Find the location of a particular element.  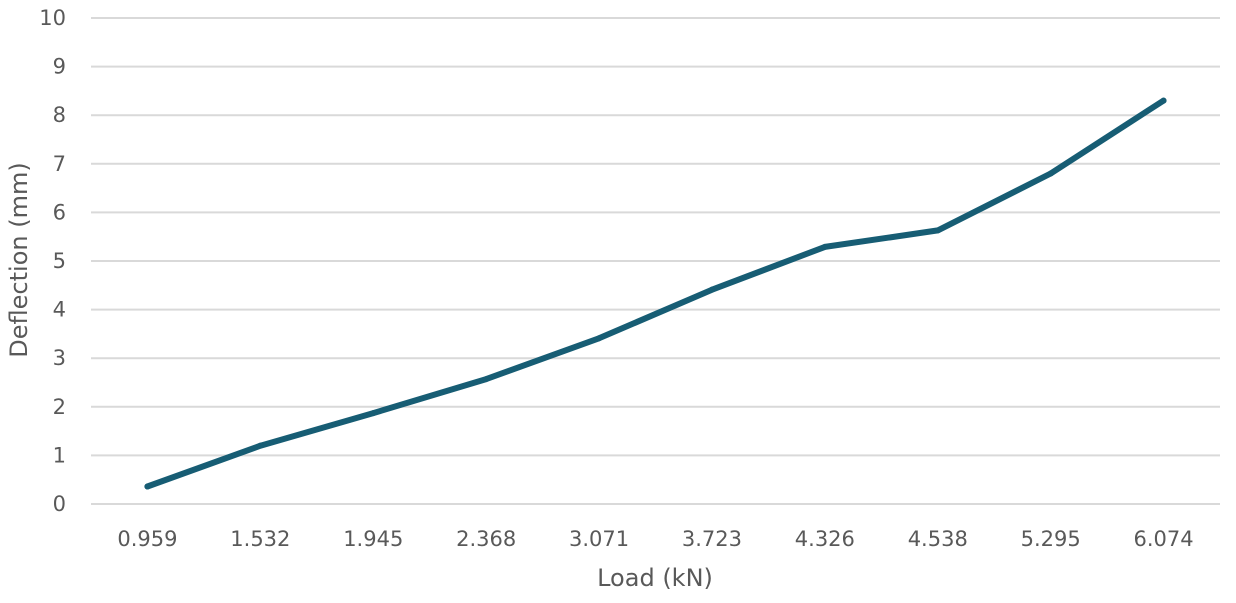

x-tick-label: 0.959 is located at coordinates (147, 539).